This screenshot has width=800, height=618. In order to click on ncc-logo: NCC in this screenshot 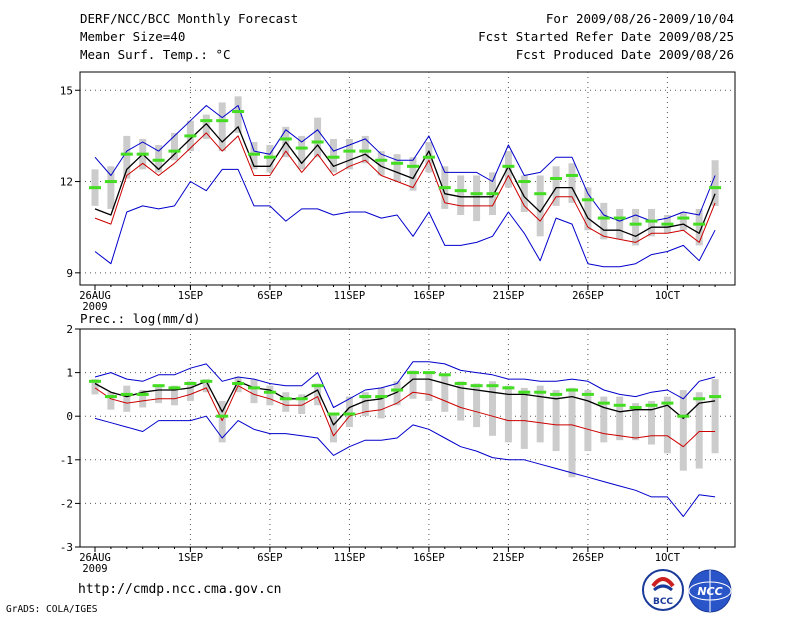, I will do `click(710, 591)`.